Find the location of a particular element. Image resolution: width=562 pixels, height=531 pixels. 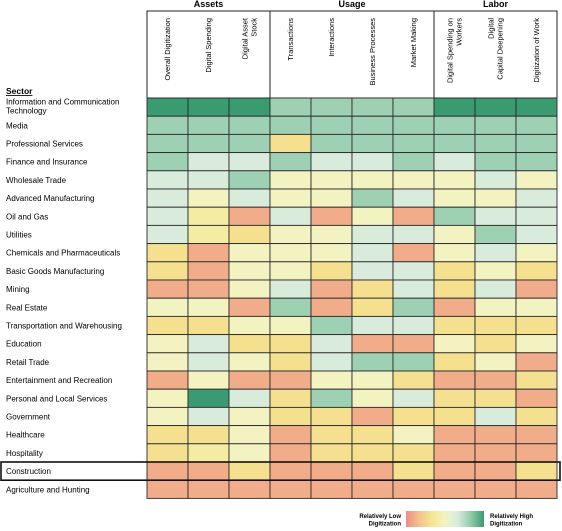

row-label: Construction is located at coordinates (28, 471).